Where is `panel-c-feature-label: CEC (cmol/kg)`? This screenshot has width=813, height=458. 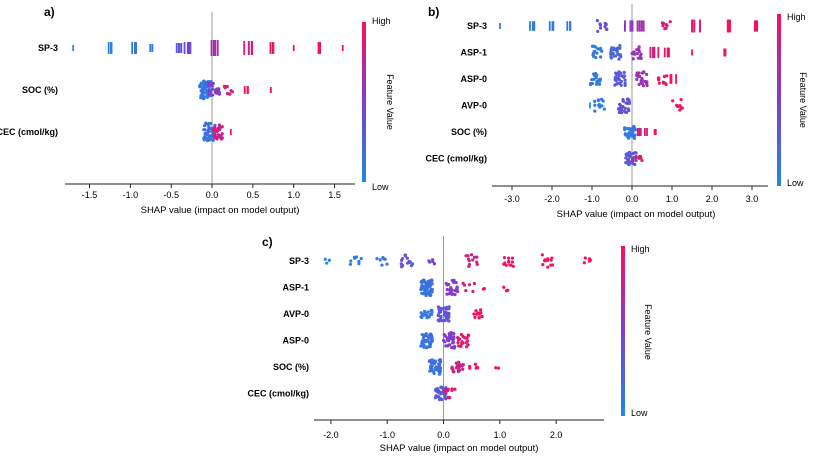
panel-c-feature-label: CEC (cmol/kg) is located at coordinates (278, 394).